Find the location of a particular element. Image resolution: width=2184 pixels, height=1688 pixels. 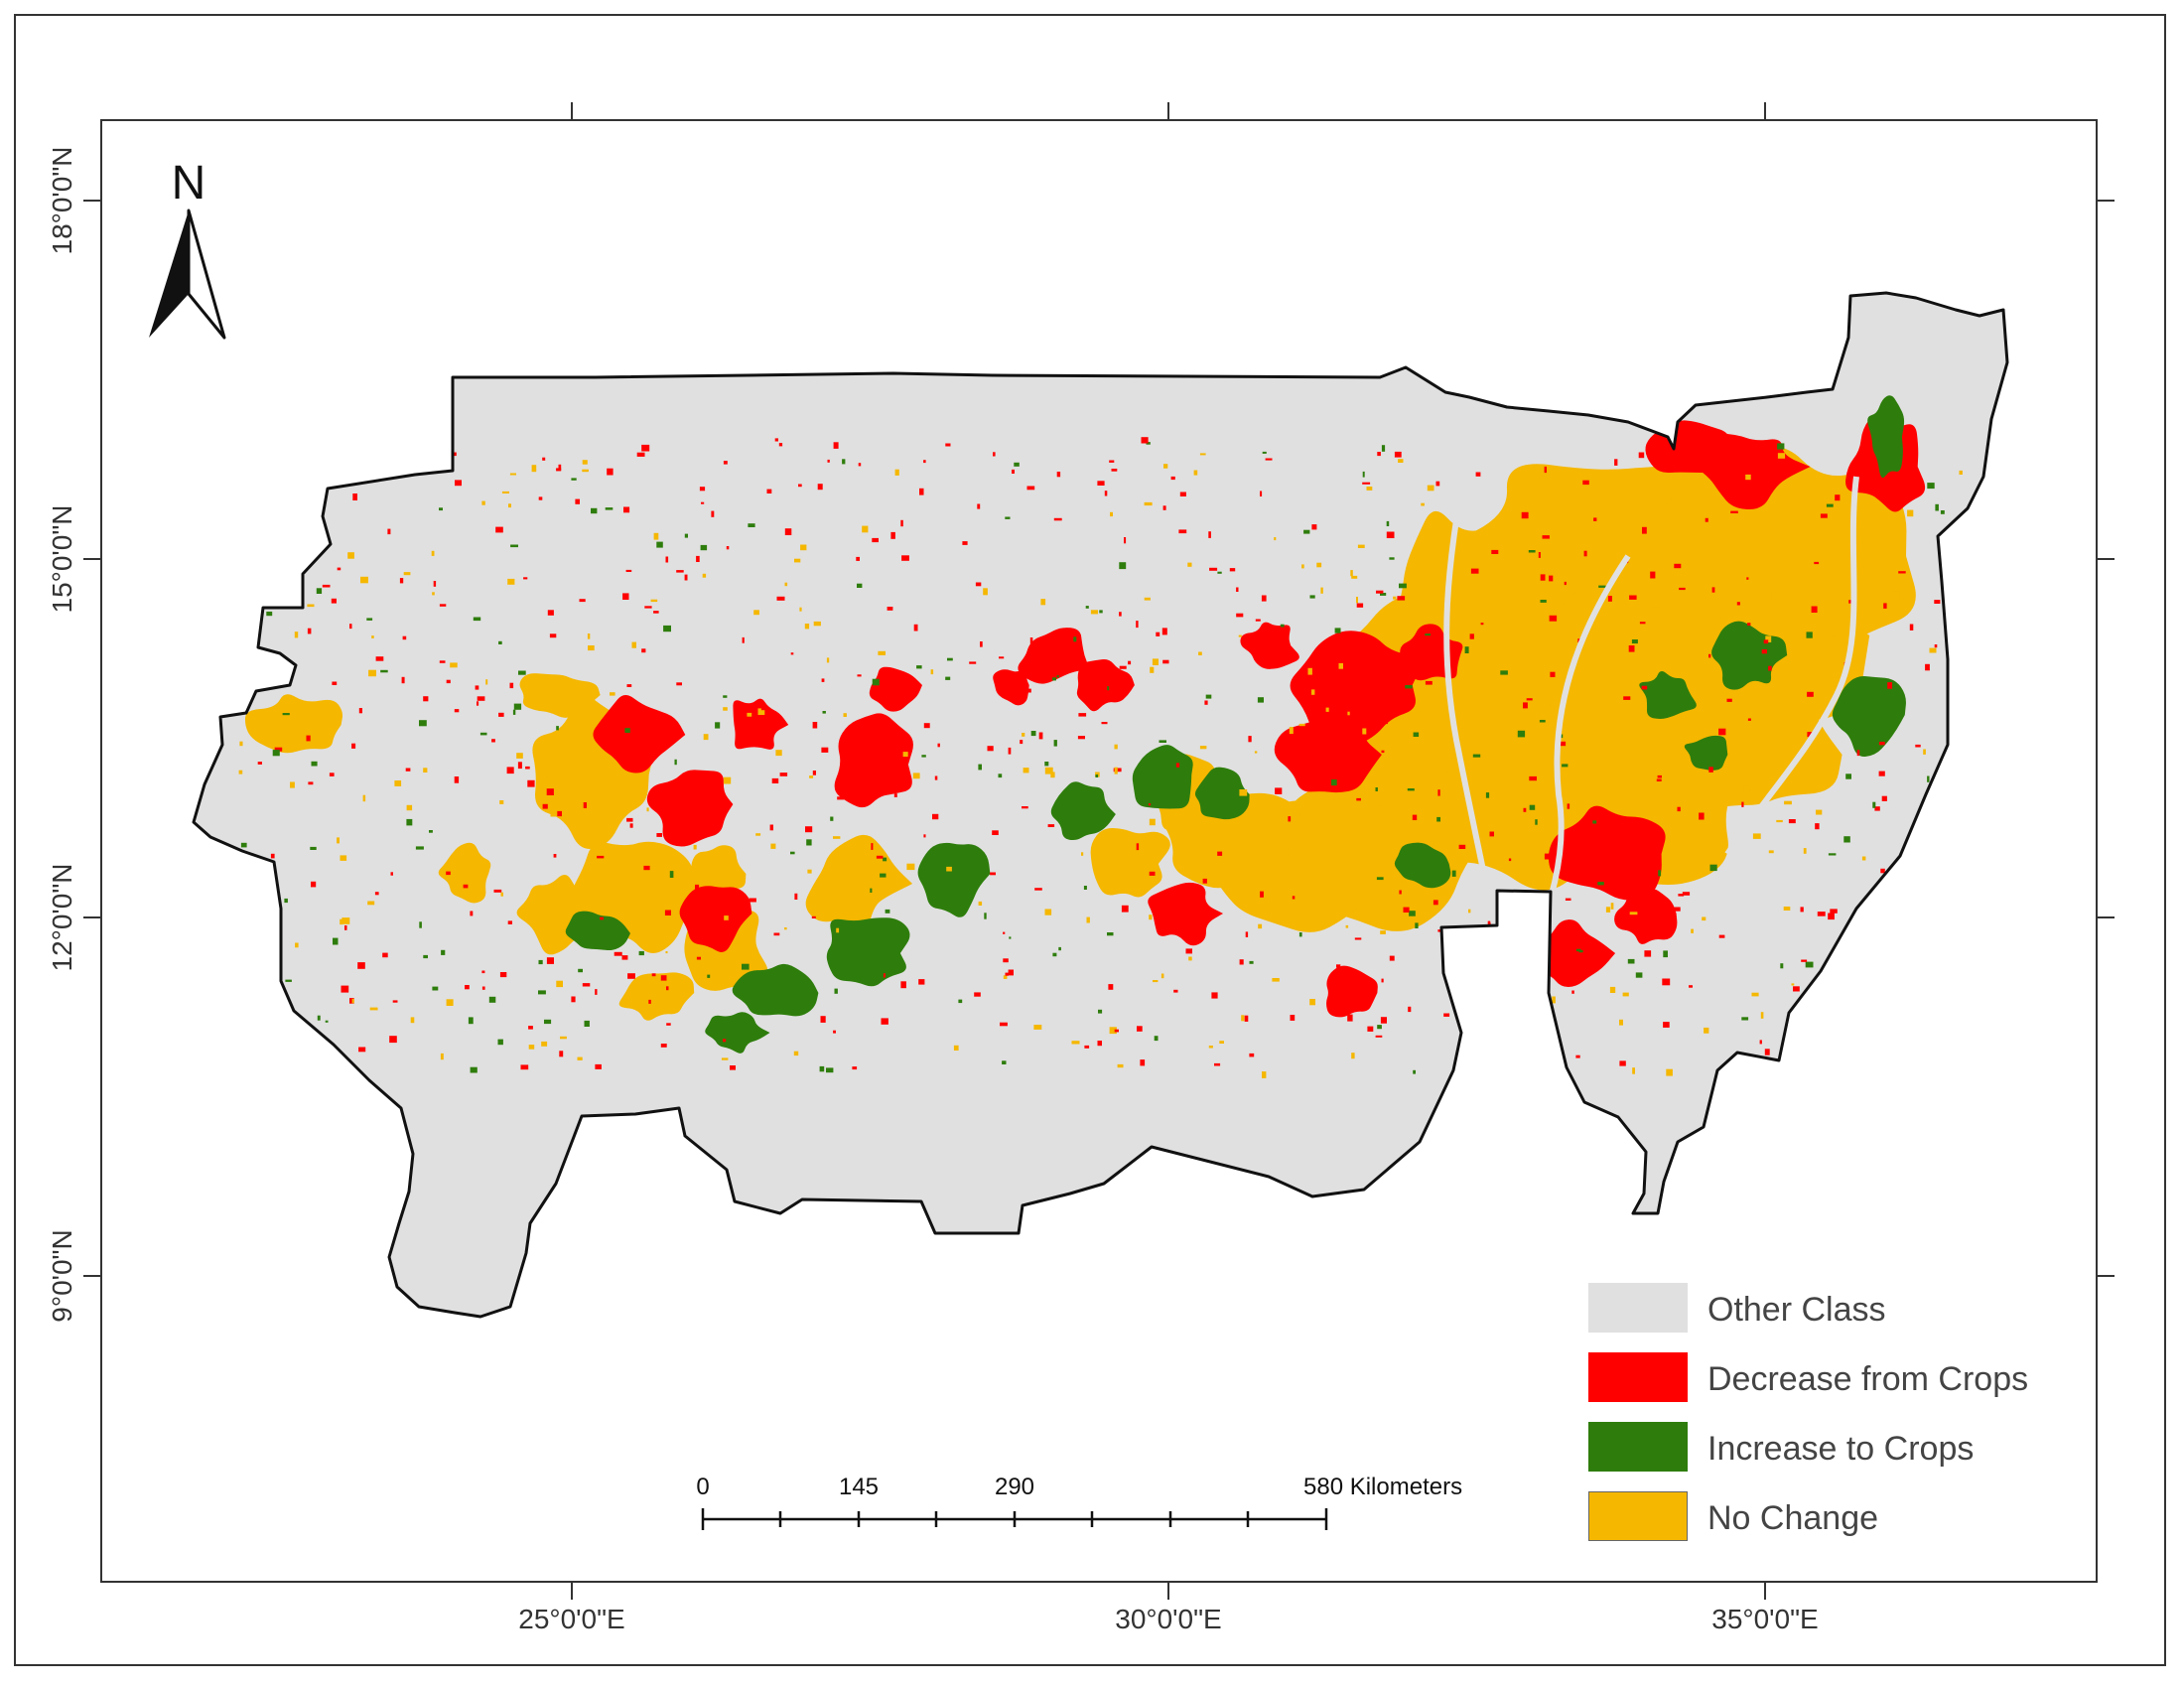

no-change-patch is located at coordinates (1818, 550).